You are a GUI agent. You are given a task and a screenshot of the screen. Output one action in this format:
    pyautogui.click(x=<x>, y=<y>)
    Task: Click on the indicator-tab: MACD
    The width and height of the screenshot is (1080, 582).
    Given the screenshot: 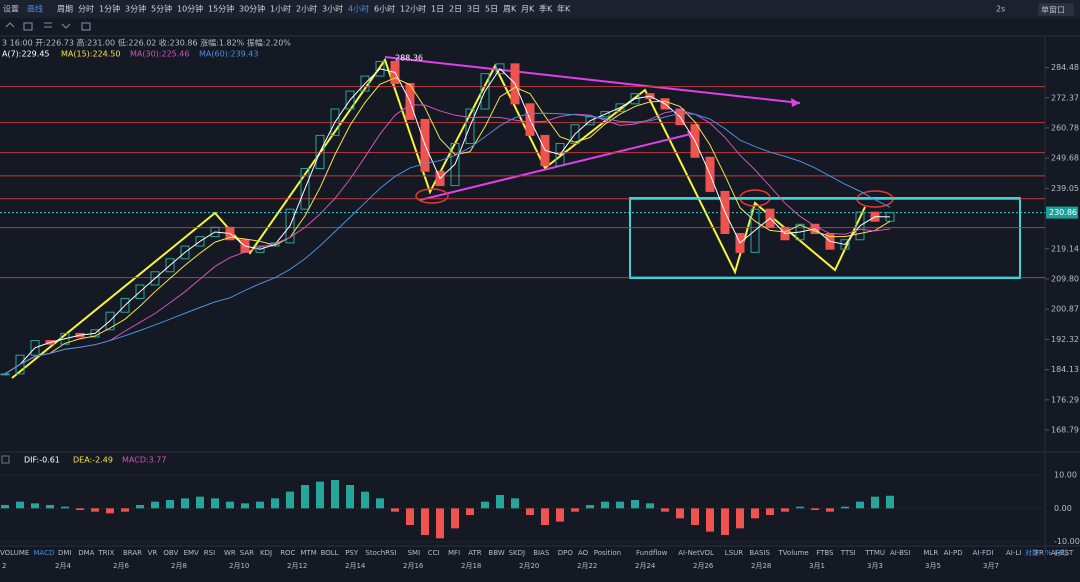 What is the action you would take?
    pyautogui.click(x=43, y=553)
    